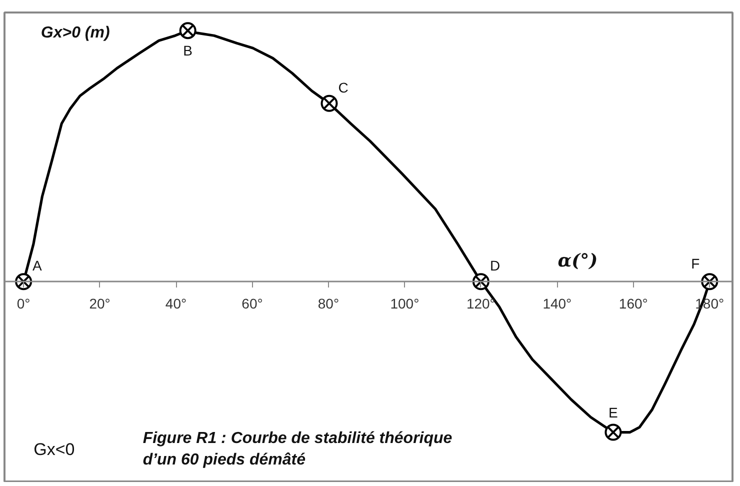 This screenshot has height=486, width=740. What do you see at coordinates (329, 304) in the screenshot?
I see `x-tick-label: 80°` at bounding box center [329, 304].